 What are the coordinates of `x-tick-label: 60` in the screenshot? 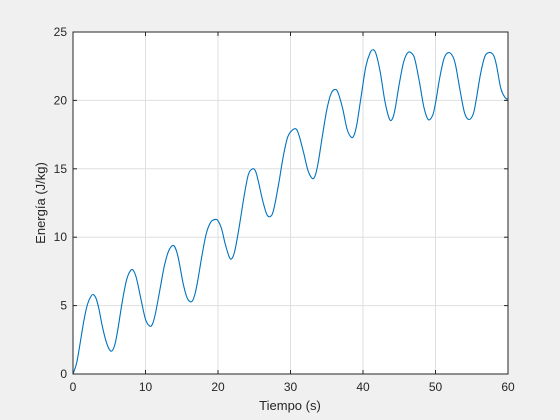 It's located at (508, 387).